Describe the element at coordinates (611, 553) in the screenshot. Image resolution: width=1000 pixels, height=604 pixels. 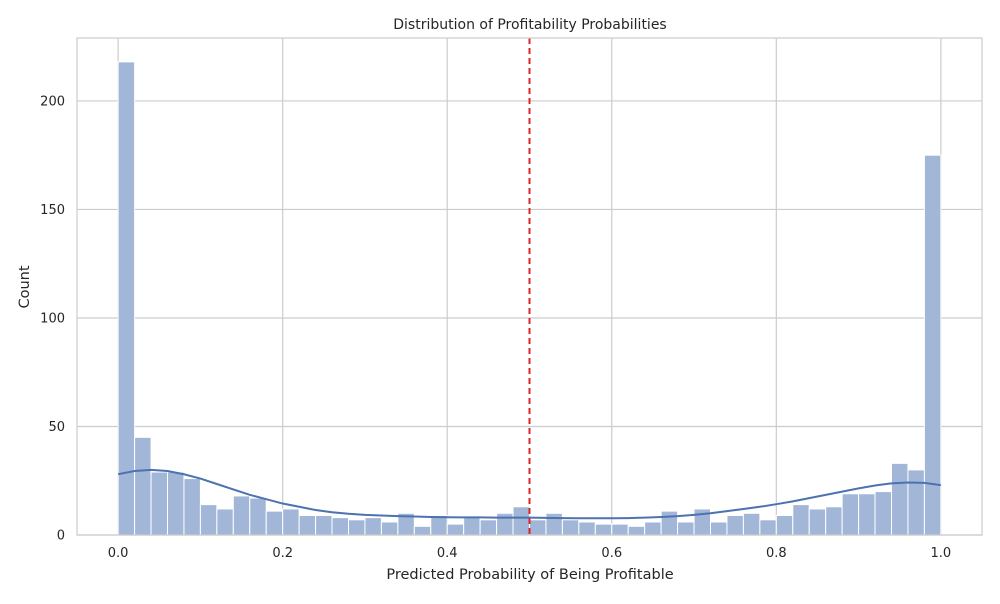
I see `x-tick-label: 0.6` at that location.